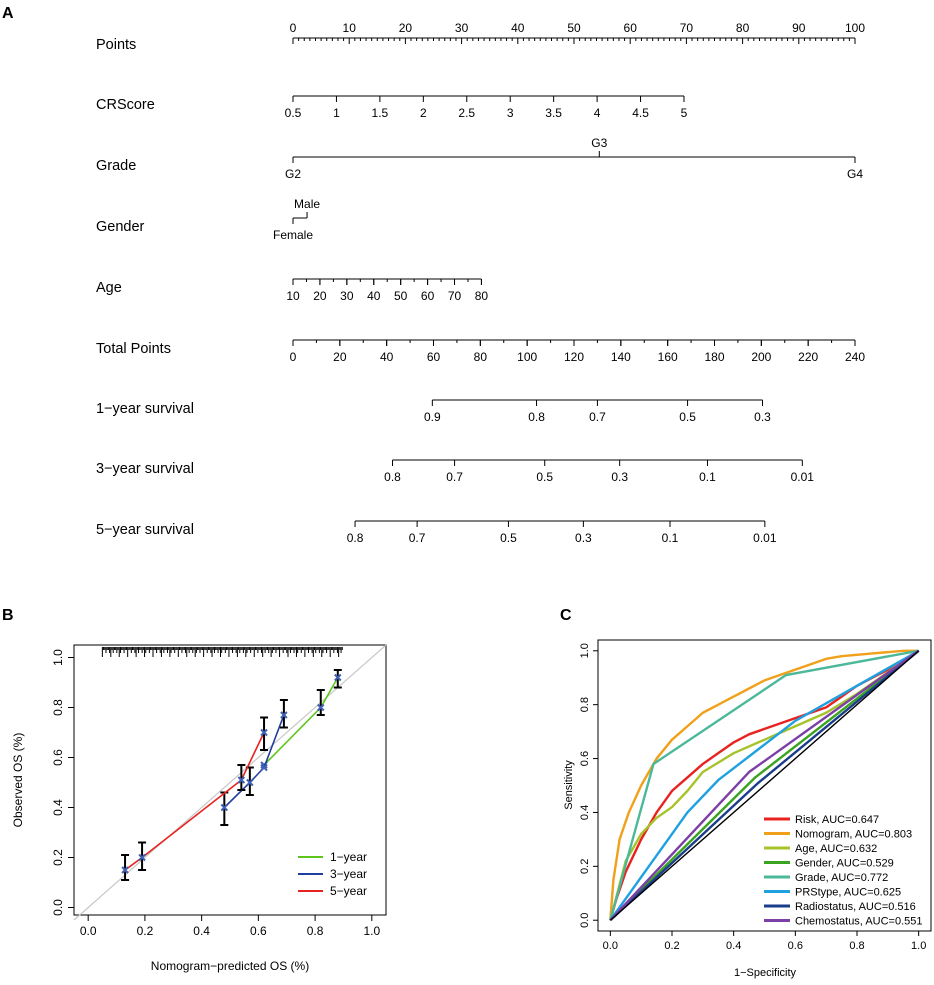 This screenshot has height=985, width=934. What do you see at coordinates (315, 931) in the screenshot?
I see `calibration-x-tick-label: 0.8` at bounding box center [315, 931].